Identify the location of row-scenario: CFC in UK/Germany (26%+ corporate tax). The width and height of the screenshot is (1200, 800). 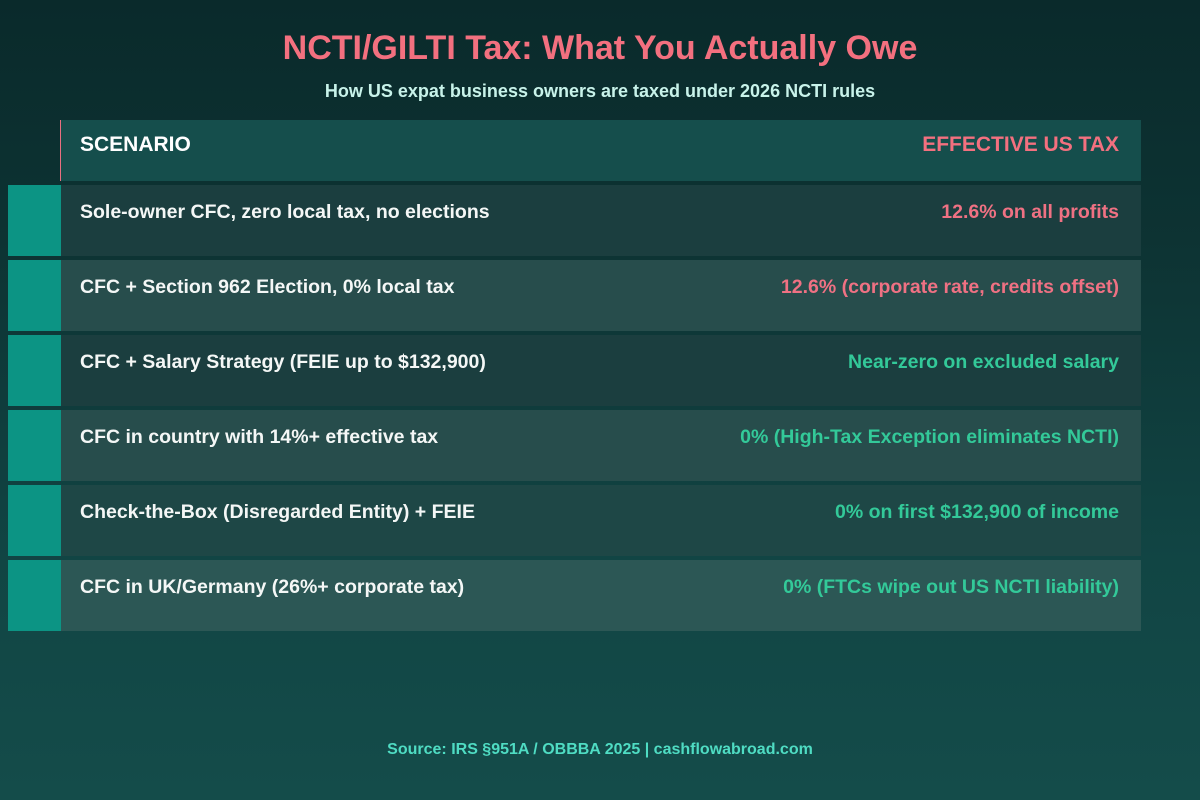
(272, 587).